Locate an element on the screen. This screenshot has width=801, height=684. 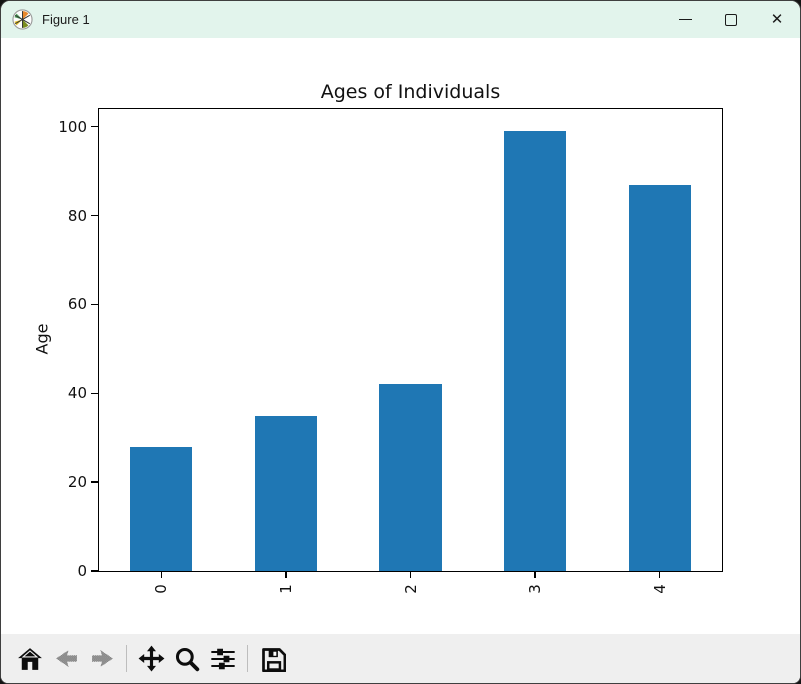
back-arrow-icon is located at coordinates (66, 658).